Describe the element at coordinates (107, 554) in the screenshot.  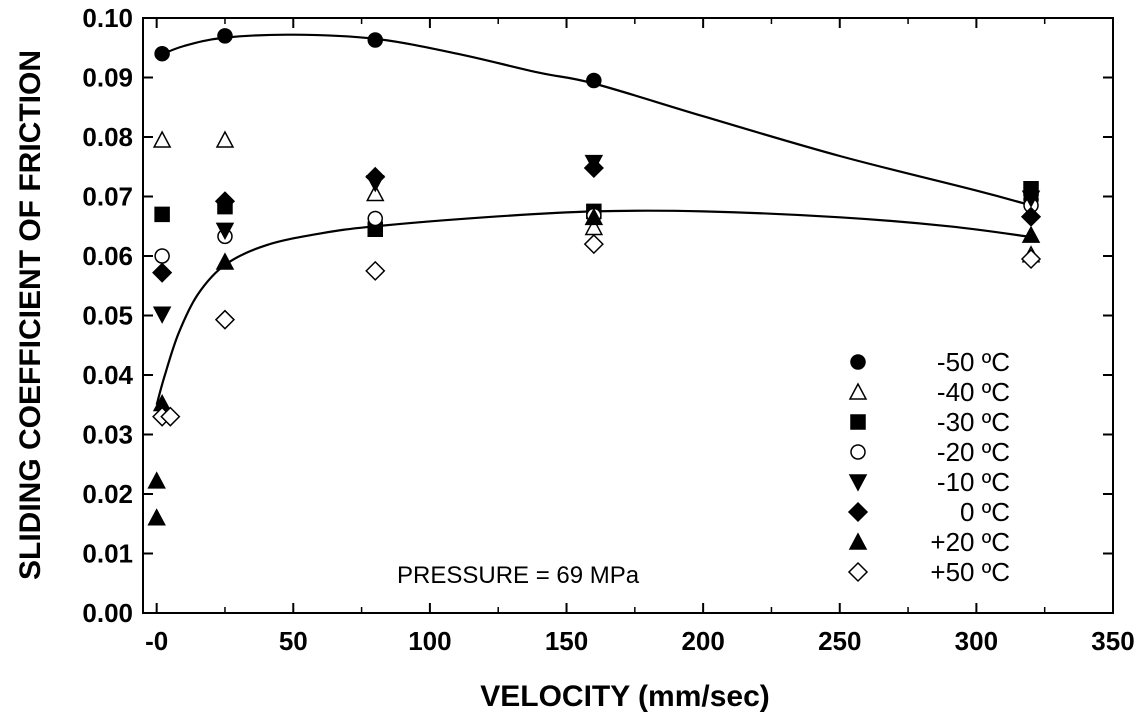
I see `y-tick-label: 0.01` at that location.